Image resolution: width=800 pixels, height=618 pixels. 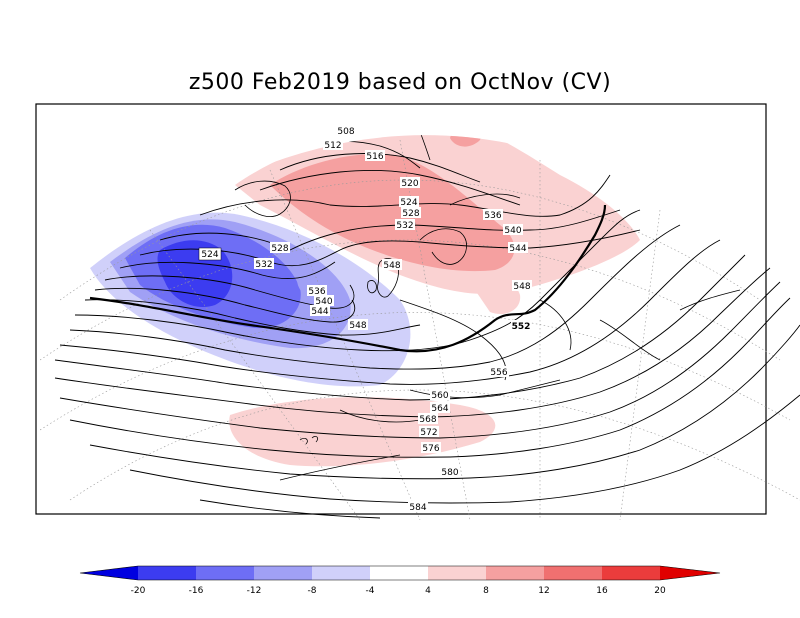 What do you see at coordinates (254, 591) in the screenshot?
I see `colorbar-tick: -12` at bounding box center [254, 591].